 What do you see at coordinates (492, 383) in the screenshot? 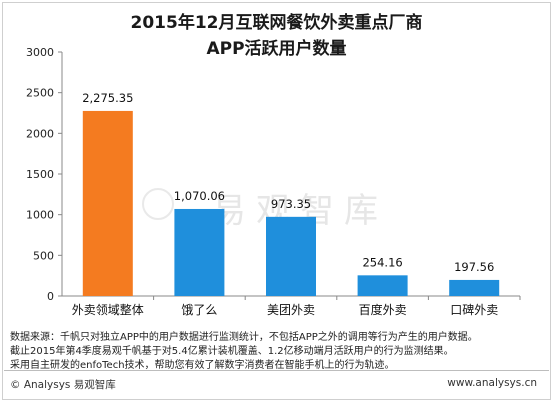
I see `footer-url: www.analysys.cn` at bounding box center [492, 383].